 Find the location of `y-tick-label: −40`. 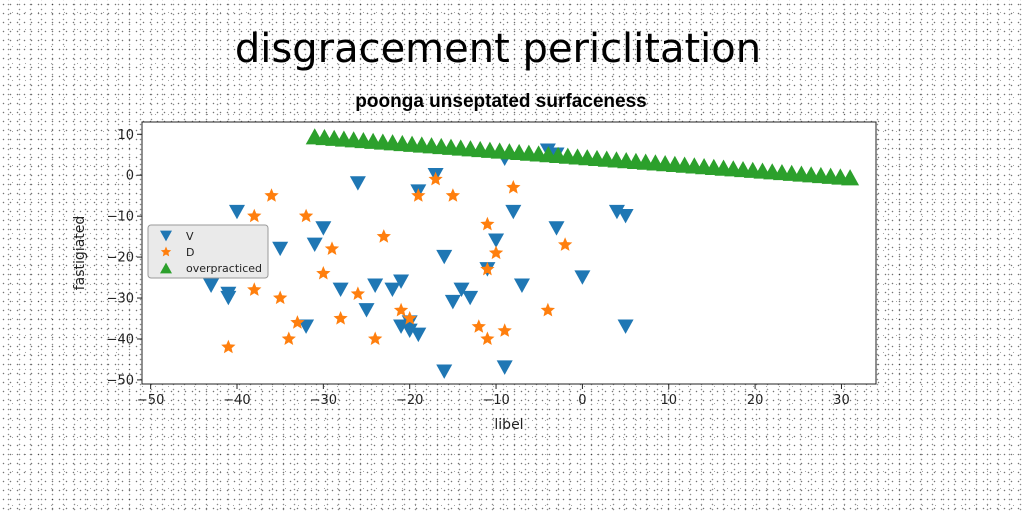

y-tick-label: −40 is located at coordinates (120, 339).